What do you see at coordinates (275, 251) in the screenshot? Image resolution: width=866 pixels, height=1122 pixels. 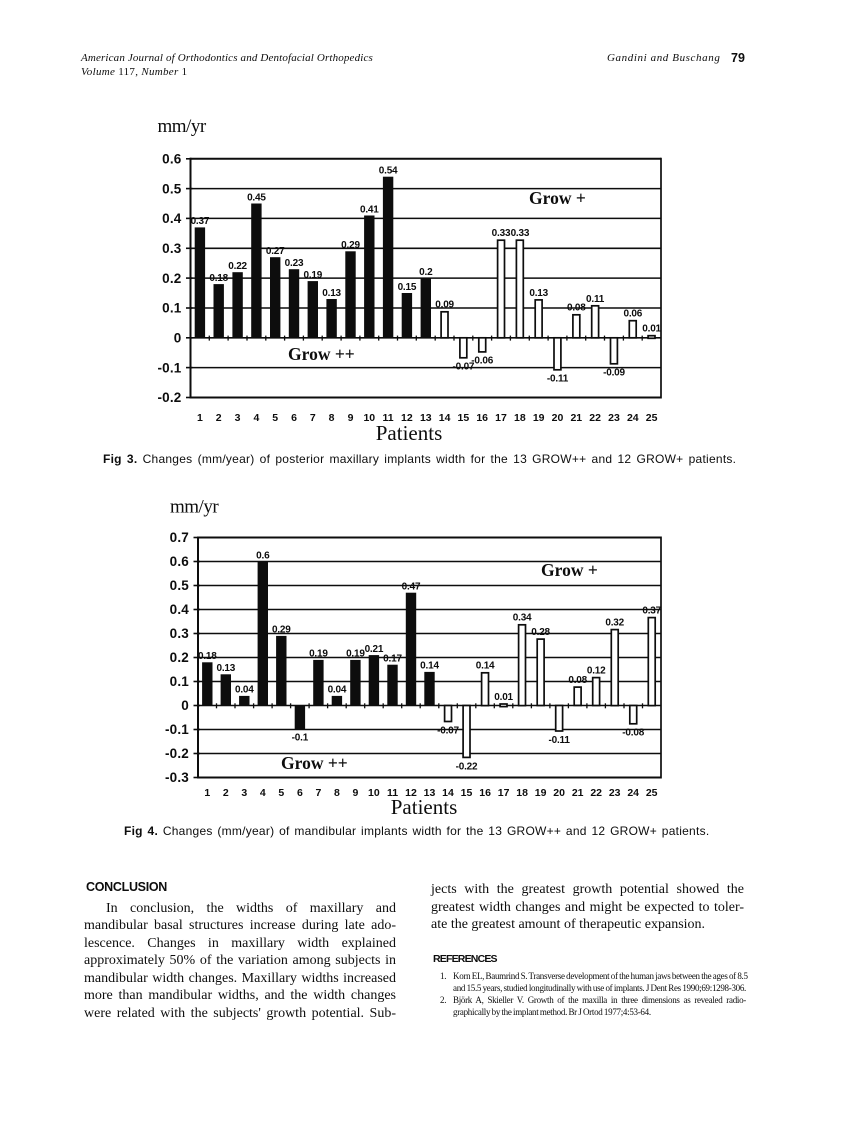 I see `svg-text: 0.27` at bounding box center [275, 251].